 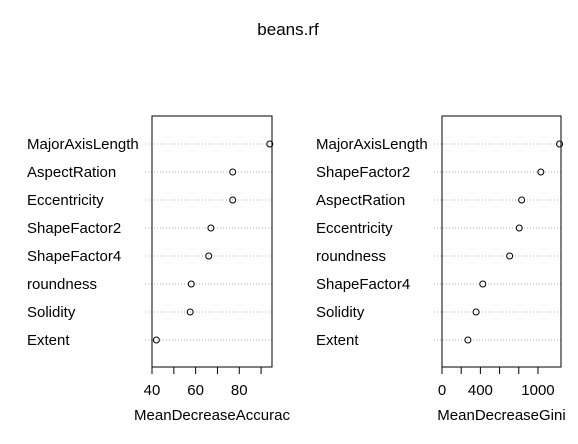 What do you see at coordinates (239, 390) in the screenshot?
I see `x-tick-label: 80` at bounding box center [239, 390].